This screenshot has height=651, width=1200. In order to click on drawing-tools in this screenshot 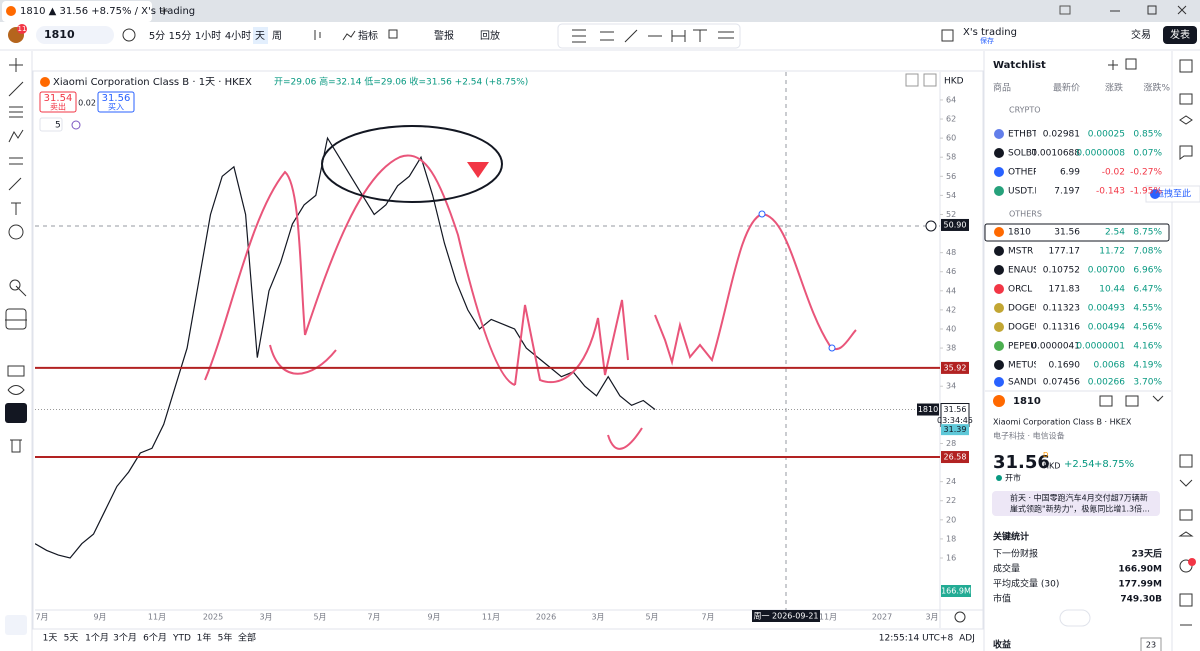, I will do `click(653, 36)`.